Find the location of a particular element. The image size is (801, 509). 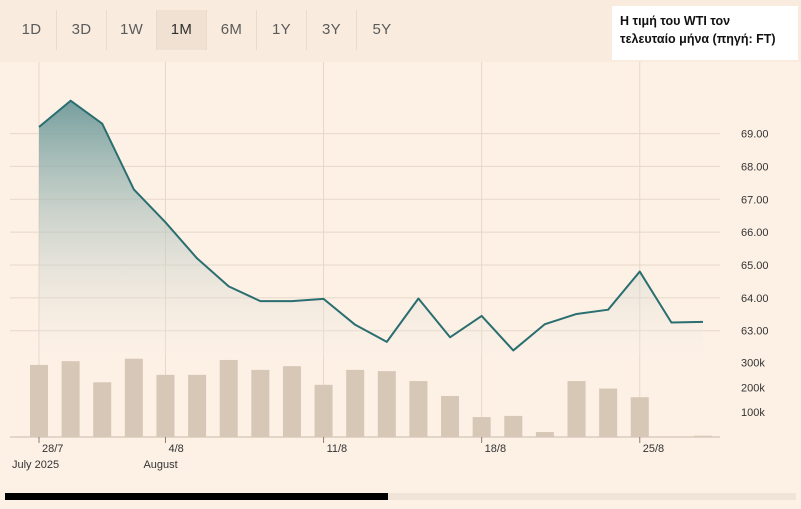

scroll-track is located at coordinates (592, 496).